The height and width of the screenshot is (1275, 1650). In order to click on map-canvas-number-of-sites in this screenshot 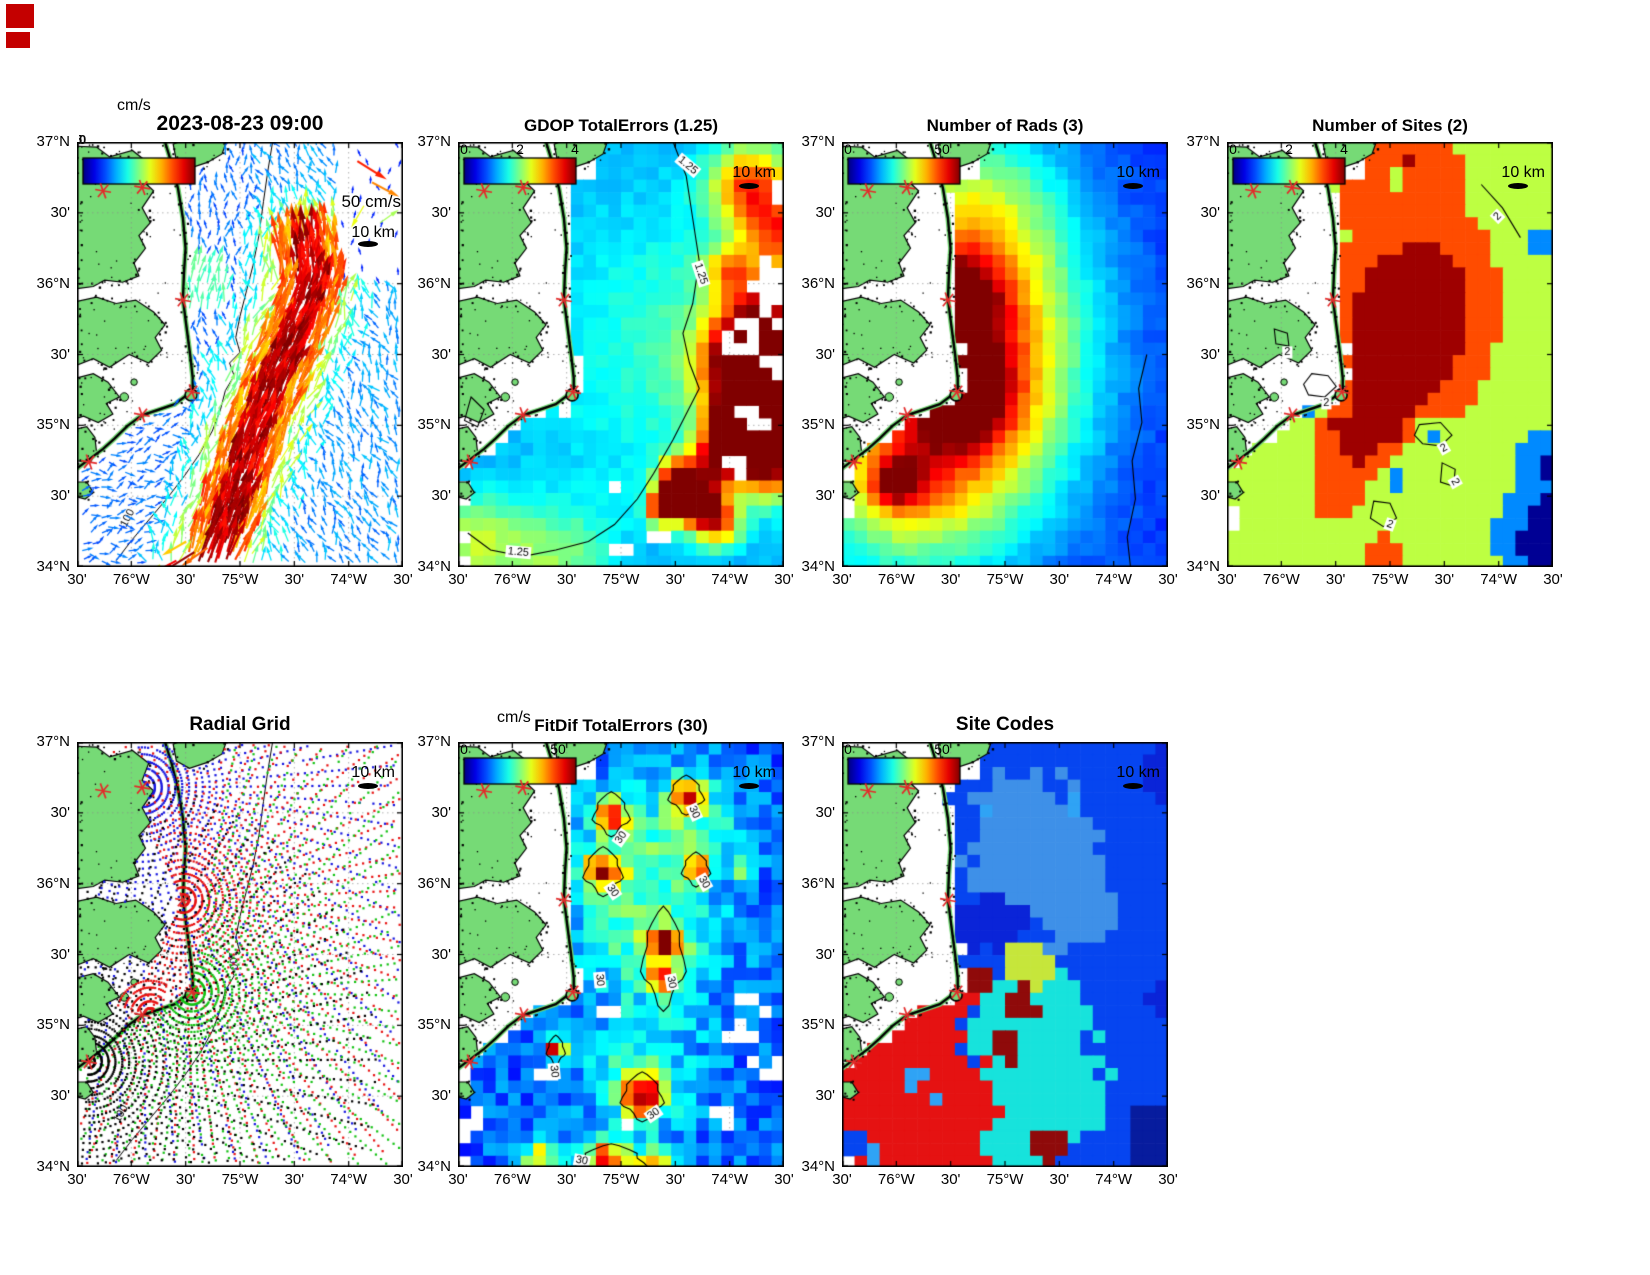, I will do `click(1390, 354)`.